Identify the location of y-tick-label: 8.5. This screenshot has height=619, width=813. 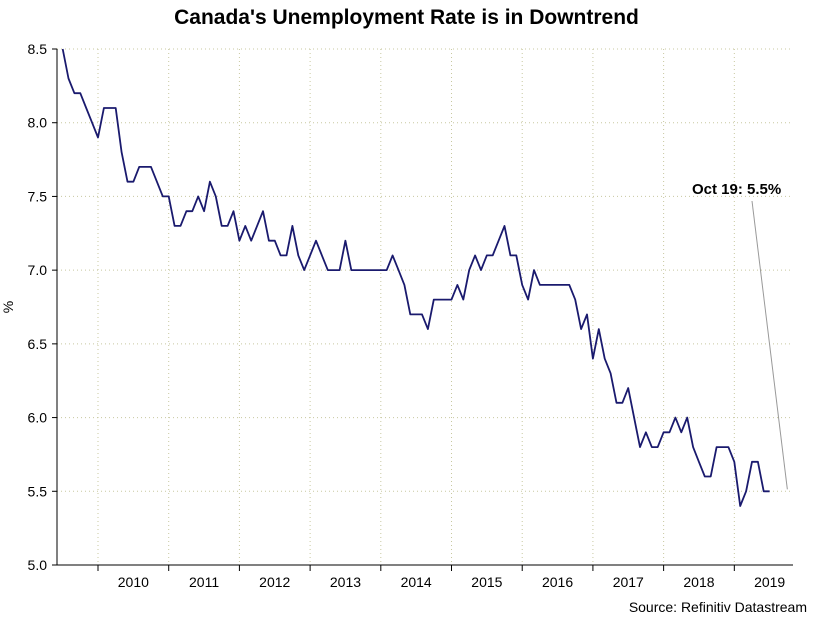
(38, 49).